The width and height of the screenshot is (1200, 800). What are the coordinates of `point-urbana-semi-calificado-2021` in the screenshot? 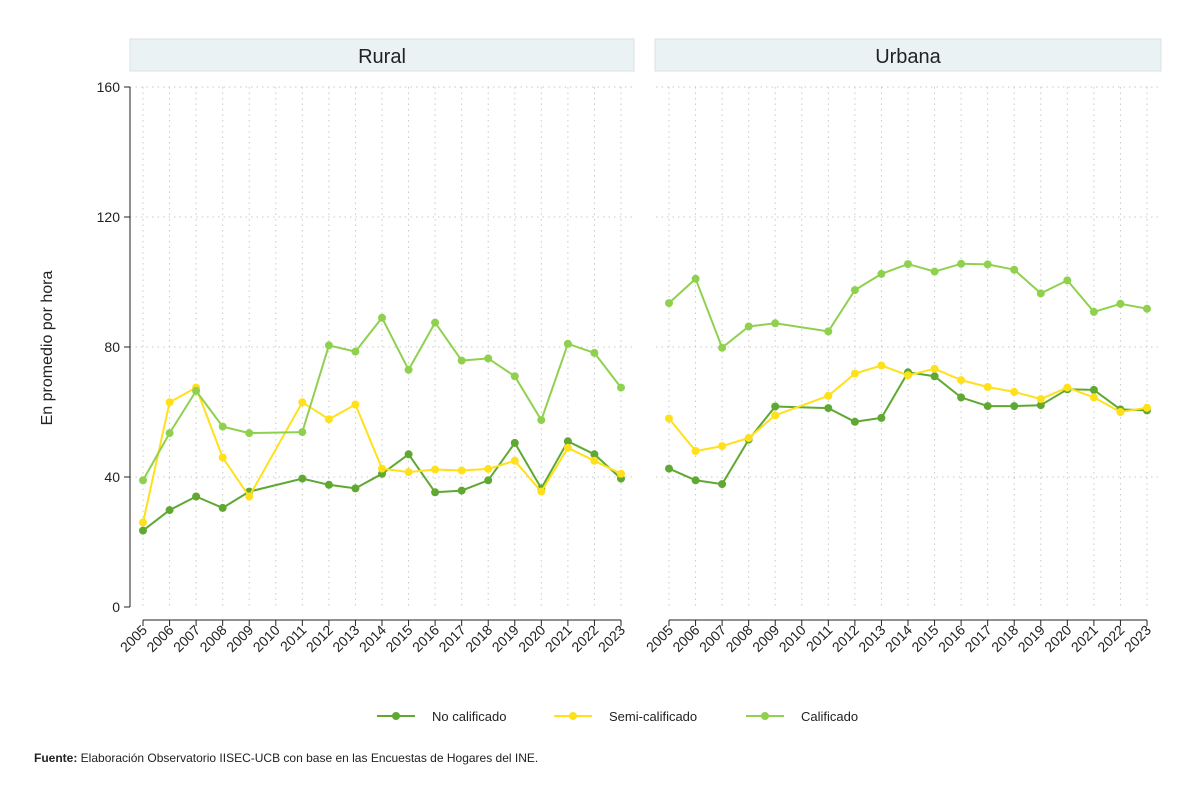 It's located at (1093, 397).